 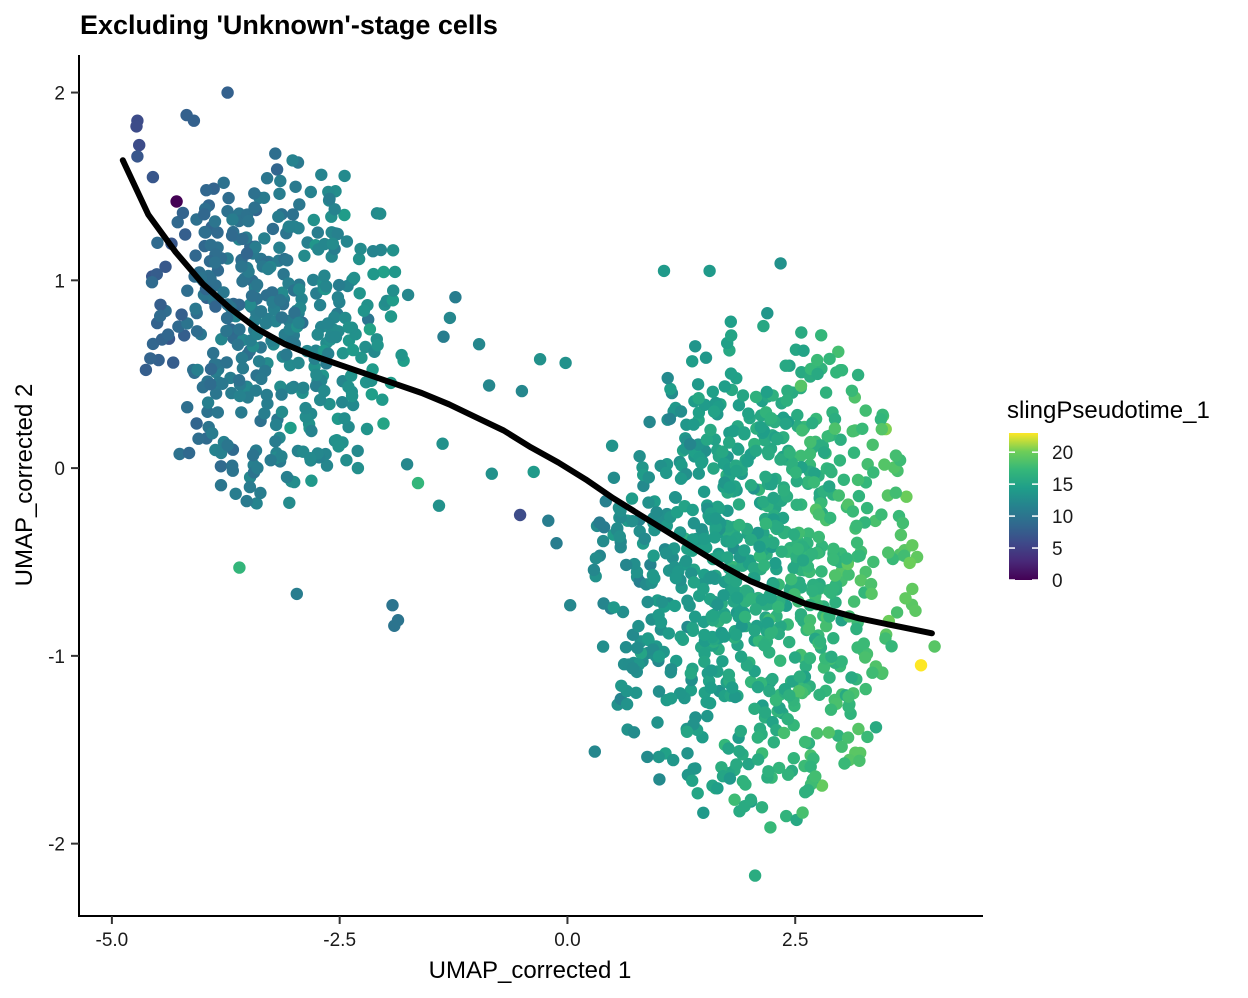 What do you see at coordinates (56, 657) in the screenshot?
I see `y-tick-label: -1` at bounding box center [56, 657].